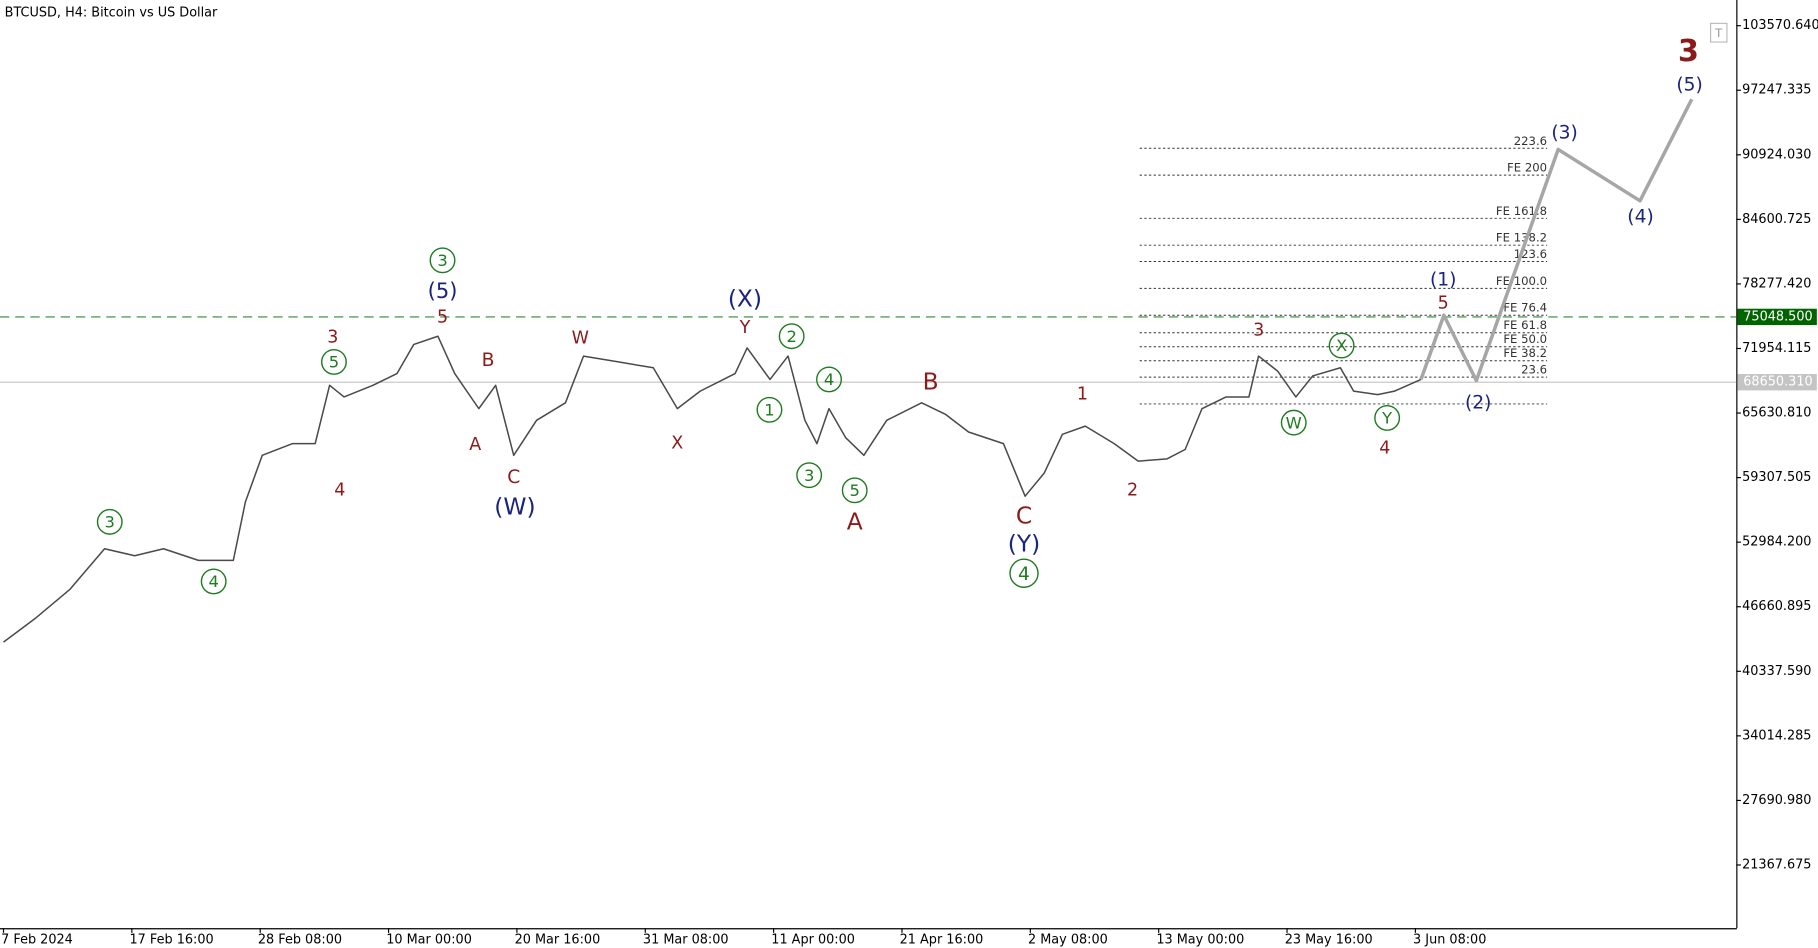 This screenshot has height=948, width=1818. I want to click on y-tick-label: 27690.980, so click(1776, 800).